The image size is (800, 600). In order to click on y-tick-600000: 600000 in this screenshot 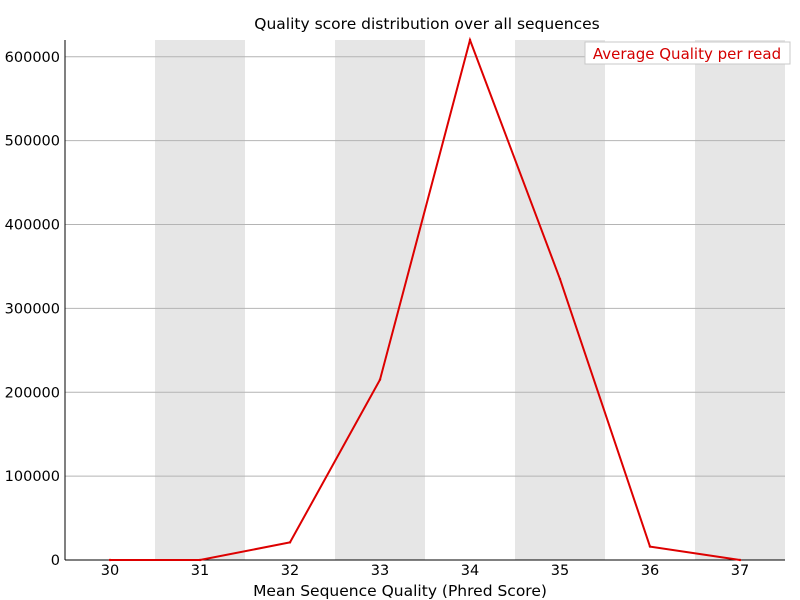, I will do `click(32, 58)`.